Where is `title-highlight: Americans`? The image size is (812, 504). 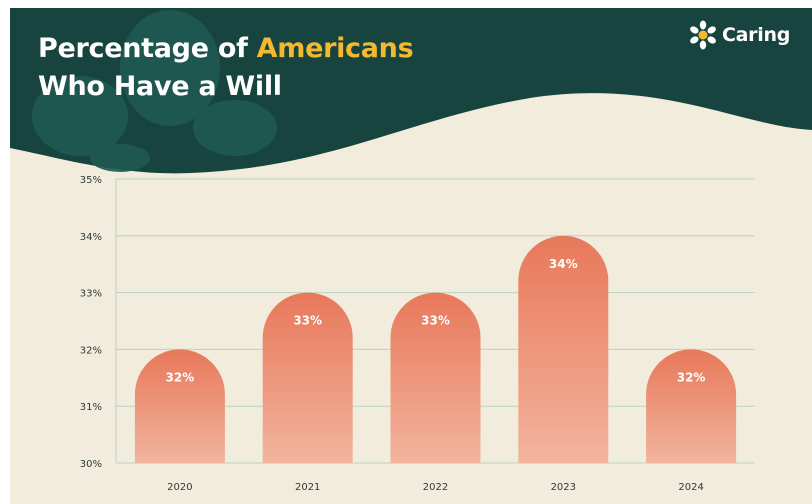
title-highlight: Americans is located at coordinates (335, 48).